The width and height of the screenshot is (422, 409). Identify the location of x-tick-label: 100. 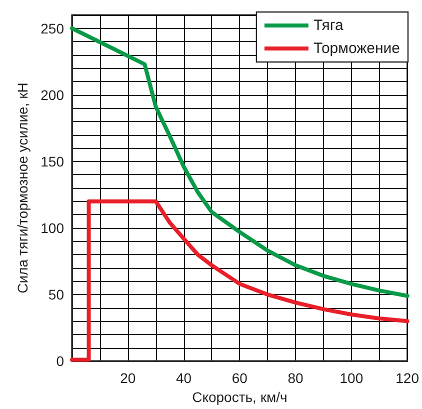
(352, 378).